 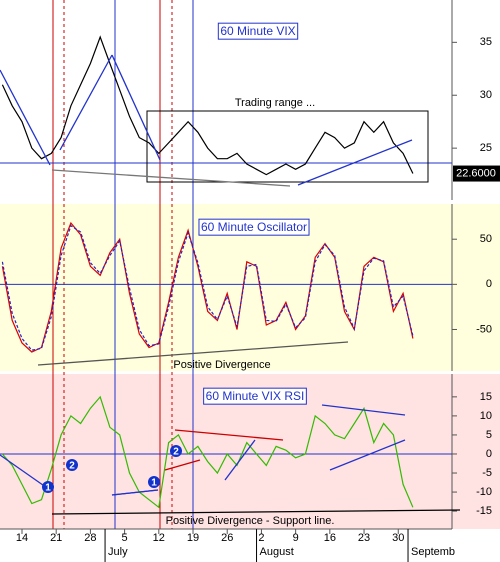 I want to click on y-tick-label: 50, so click(x=486, y=239).